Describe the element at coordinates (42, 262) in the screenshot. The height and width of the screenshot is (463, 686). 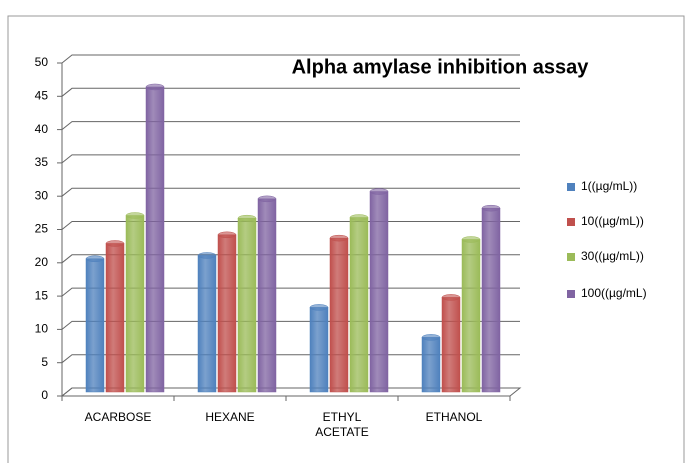
I see `y-tick-label: 20` at that location.